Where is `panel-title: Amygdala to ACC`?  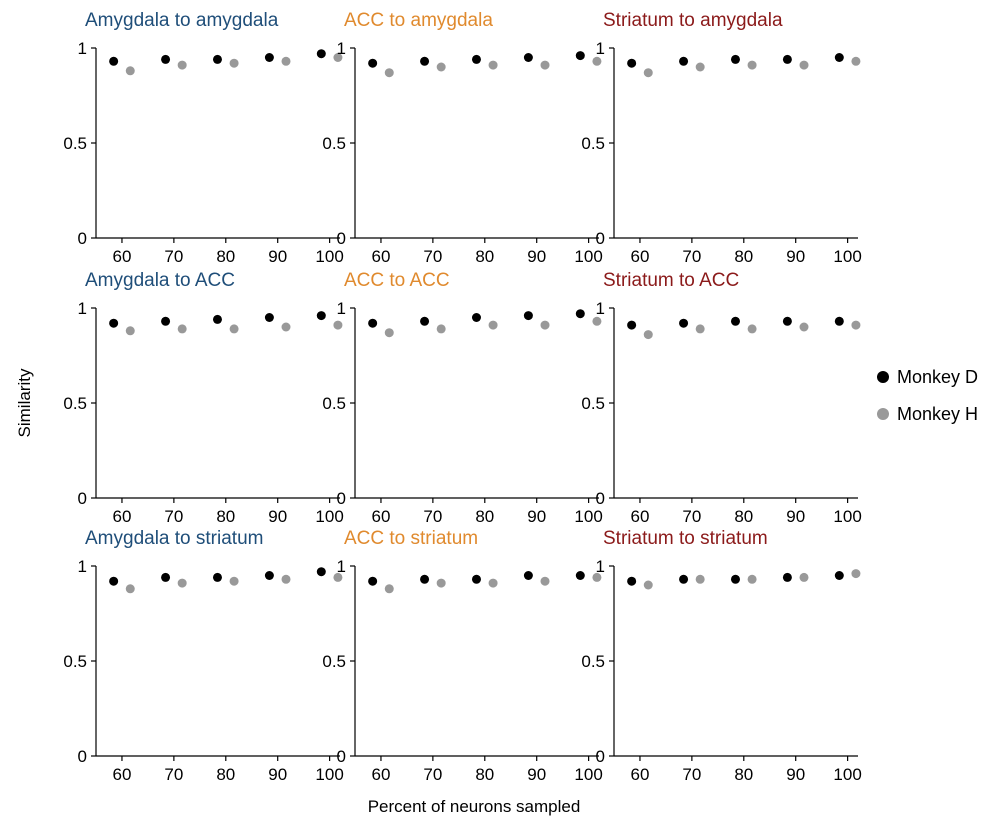
panel-title: Amygdala to ACC is located at coordinates (160, 280).